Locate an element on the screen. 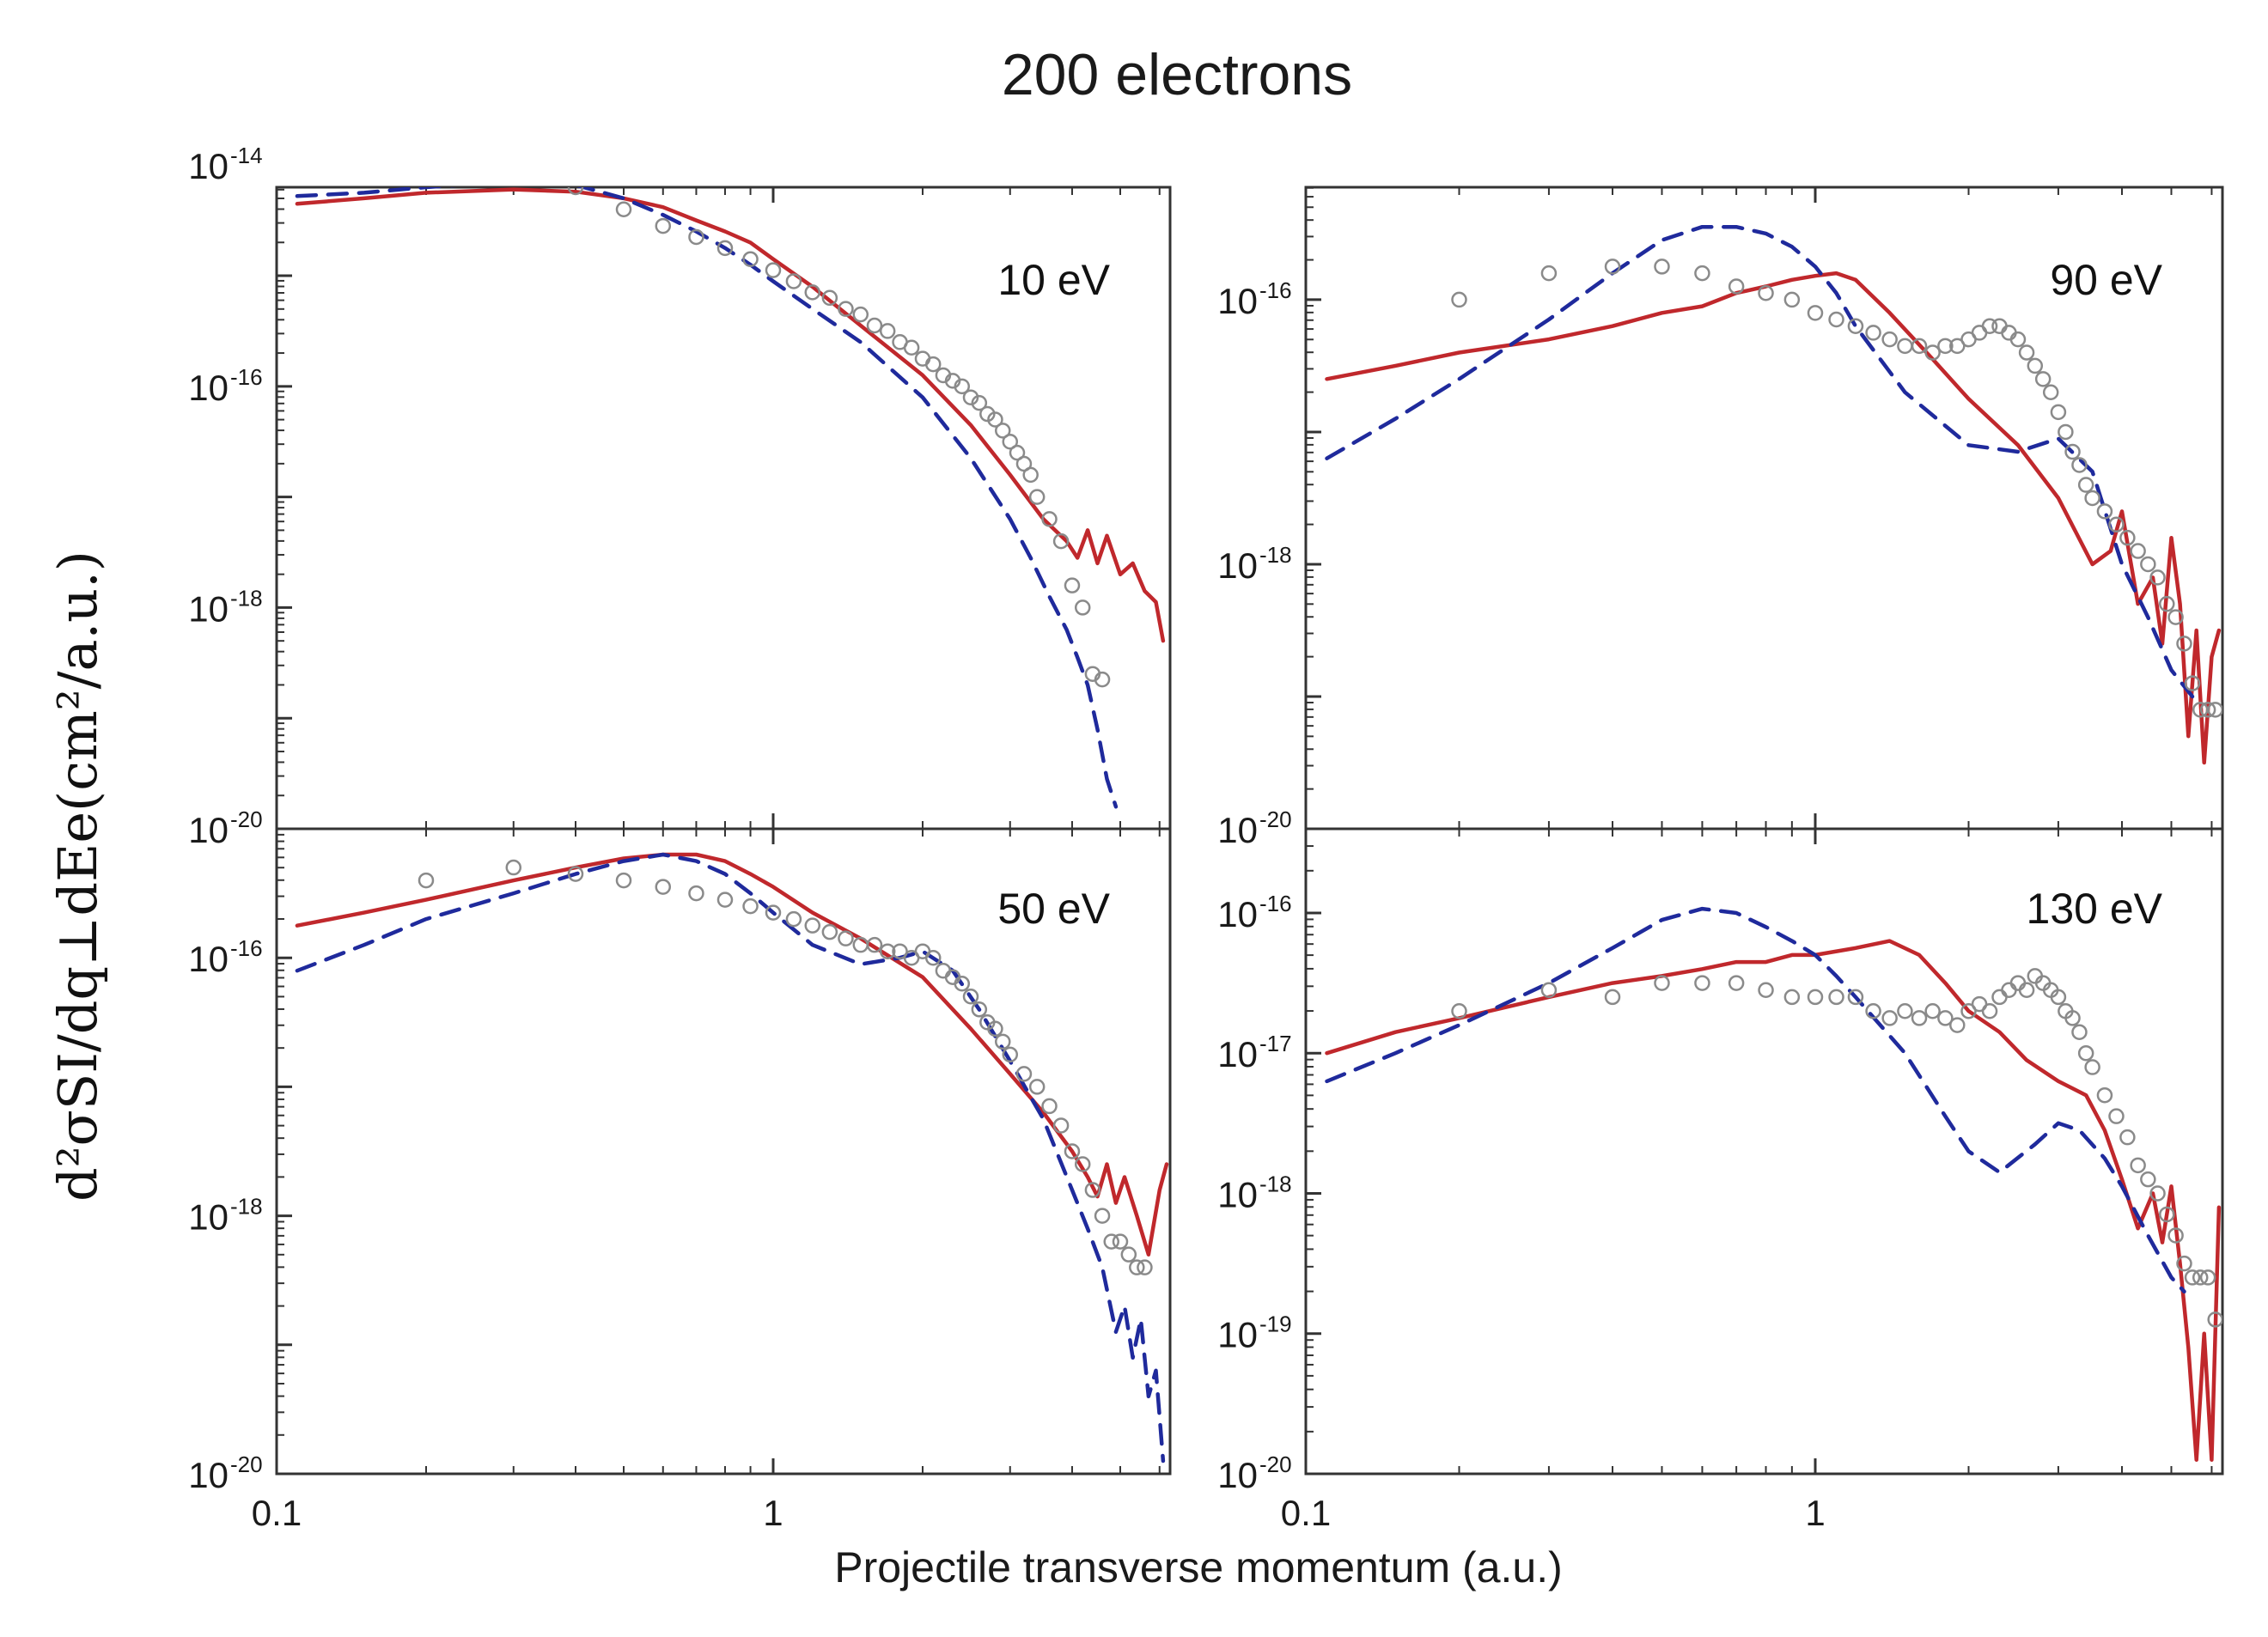 This screenshot has height=1637, width=2268. y-tick-exponent: -19 is located at coordinates (1275, 1324).